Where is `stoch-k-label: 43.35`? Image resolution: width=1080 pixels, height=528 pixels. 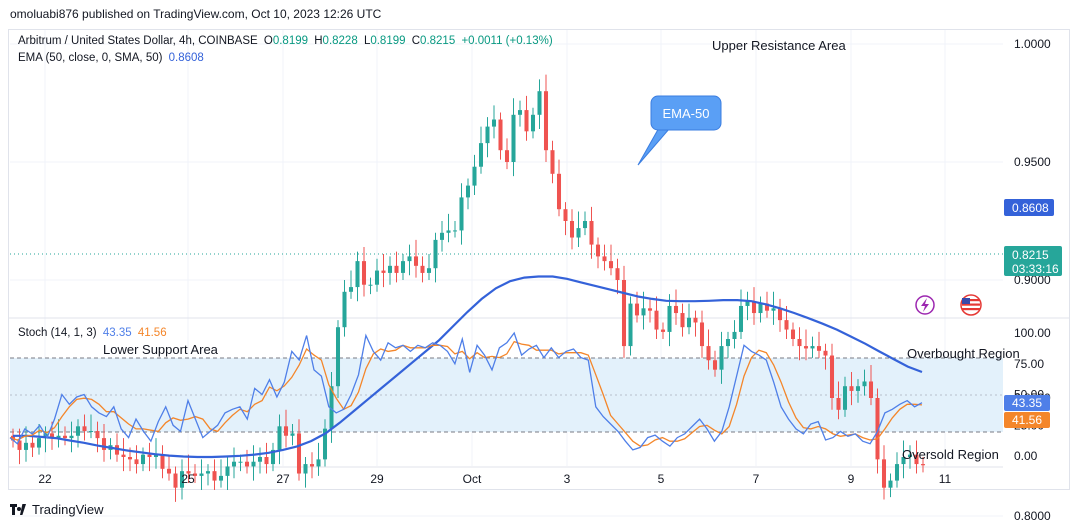 stoch-k-label: 43.35 is located at coordinates (1027, 403).